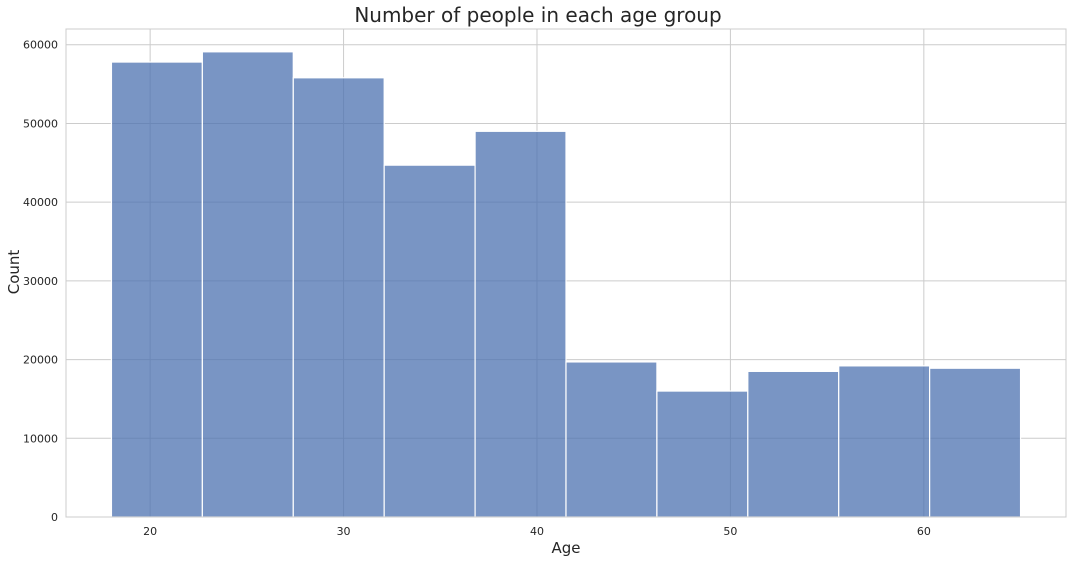 This screenshot has width=1074, height=562. Describe the element at coordinates (344, 531) in the screenshot. I see `x-tick-label: 30` at that location.